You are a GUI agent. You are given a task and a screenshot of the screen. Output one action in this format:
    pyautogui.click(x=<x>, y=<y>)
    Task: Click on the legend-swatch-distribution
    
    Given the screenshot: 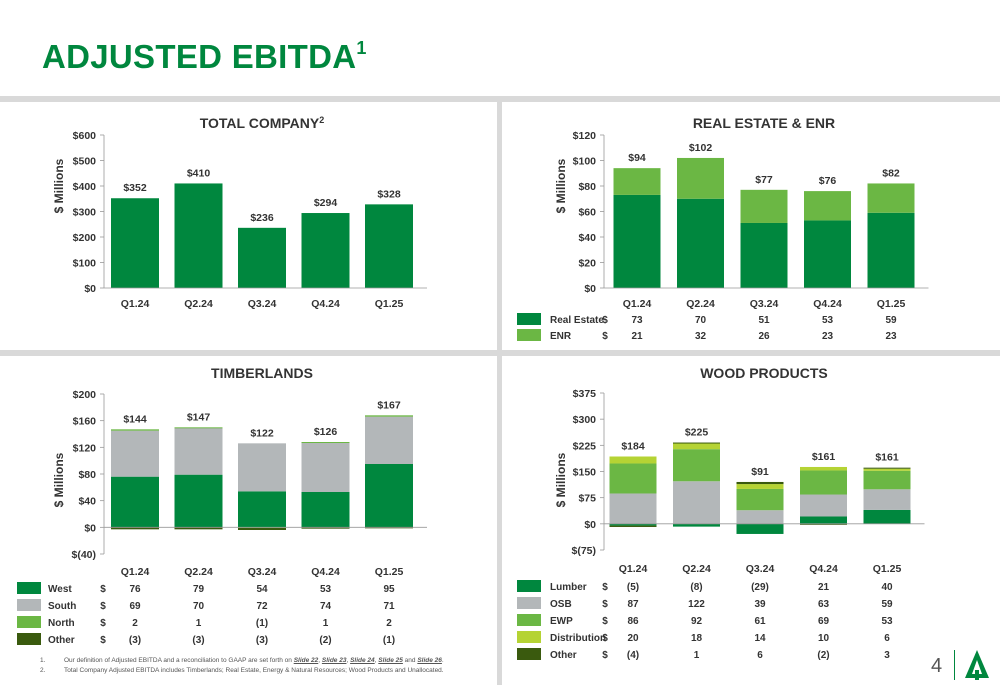 What is the action you would take?
    pyautogui.click(x=529, y=637)
    